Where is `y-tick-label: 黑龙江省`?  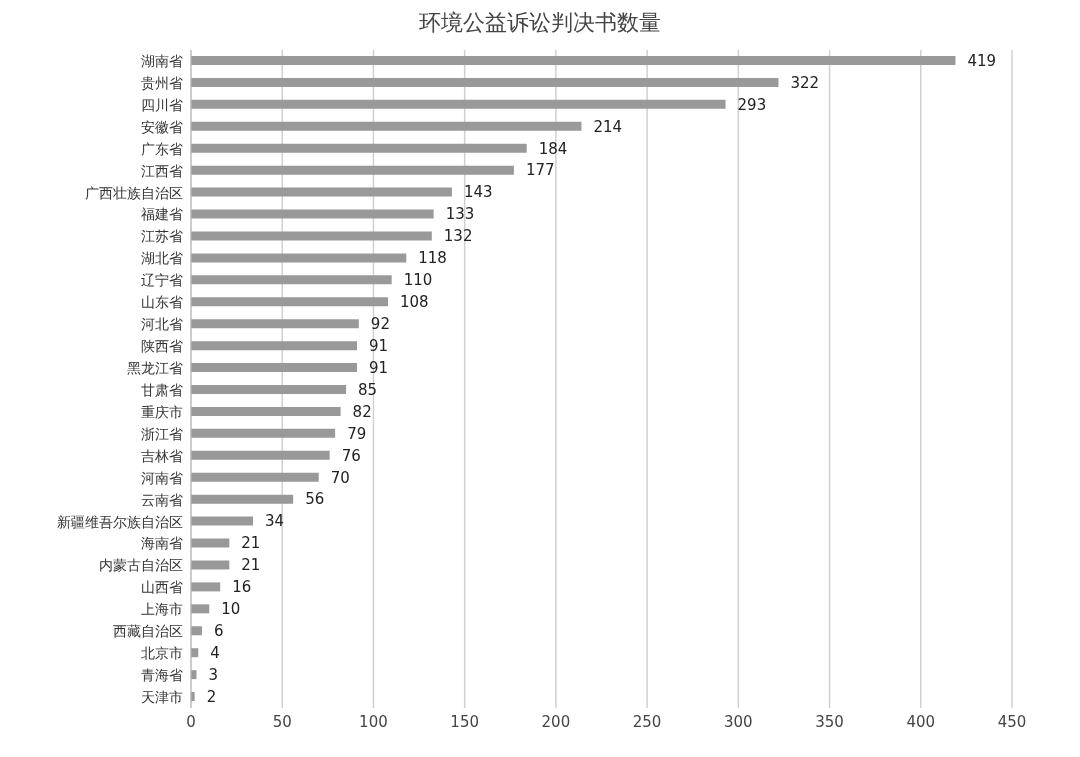 y-tick-label: 黑龙江省 is located at coordinates (155, 368).